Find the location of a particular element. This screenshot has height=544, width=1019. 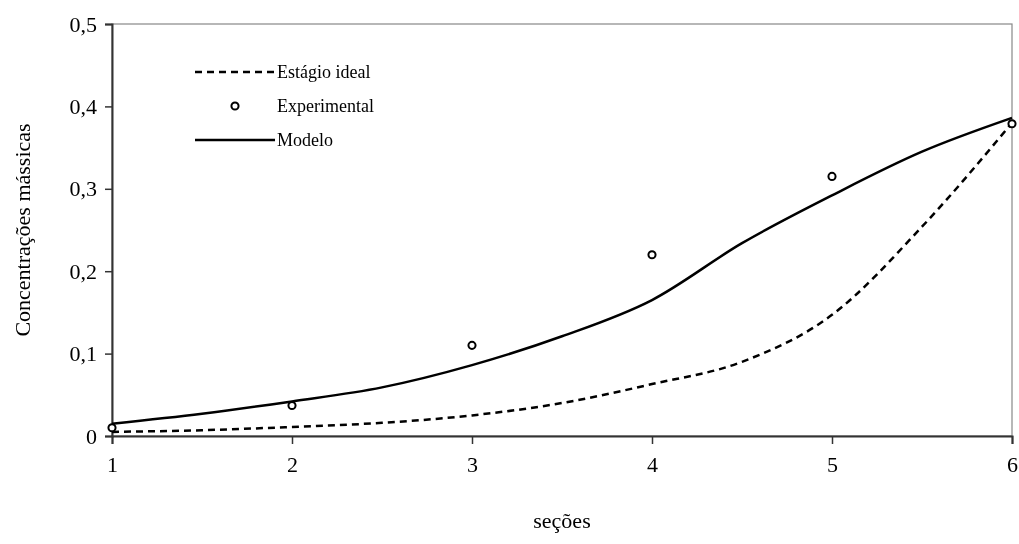

y-tick-label: 0 is located at coordinates (91, 436).